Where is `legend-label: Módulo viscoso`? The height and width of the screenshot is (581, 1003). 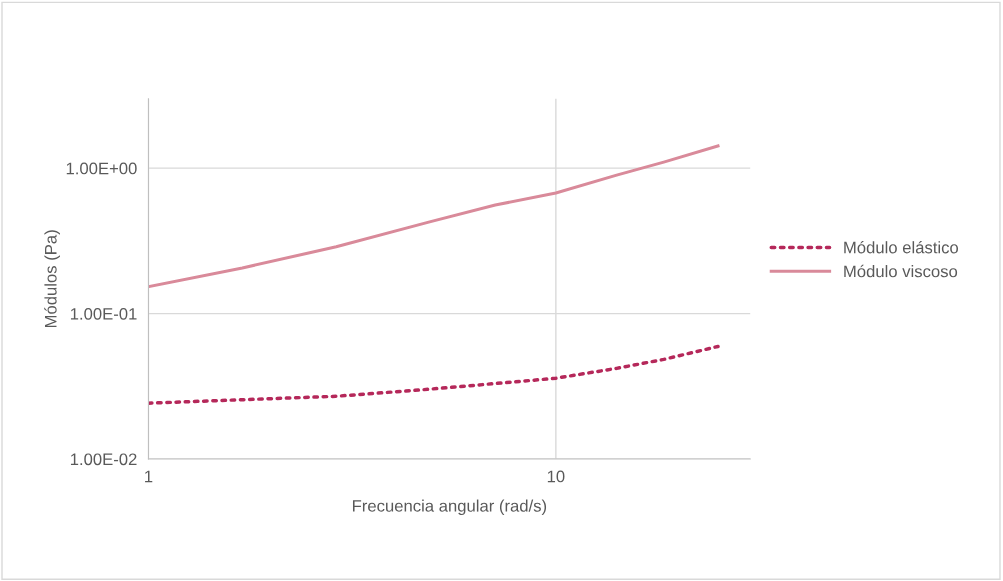
legend-label: Módulo viscoso is located at coordinates (901, 271).